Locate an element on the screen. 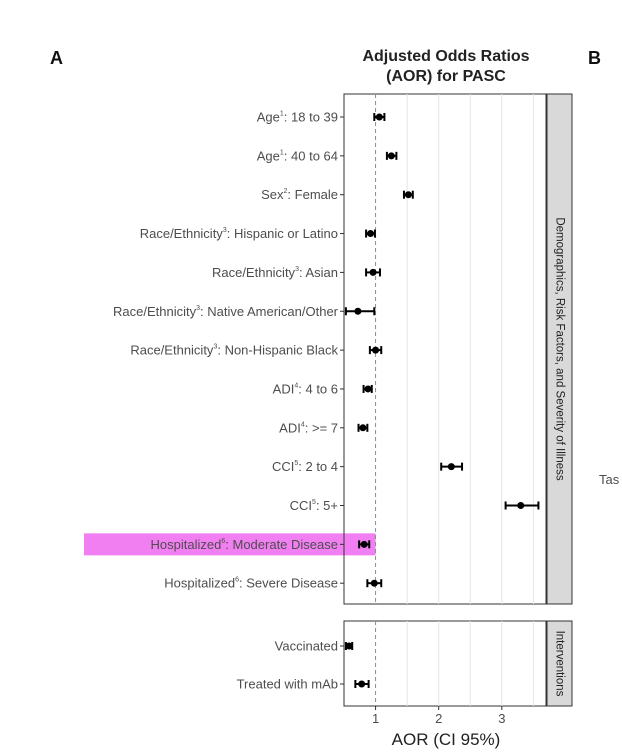  row-label: Treated with mAb is located at coordinates (287, 684).